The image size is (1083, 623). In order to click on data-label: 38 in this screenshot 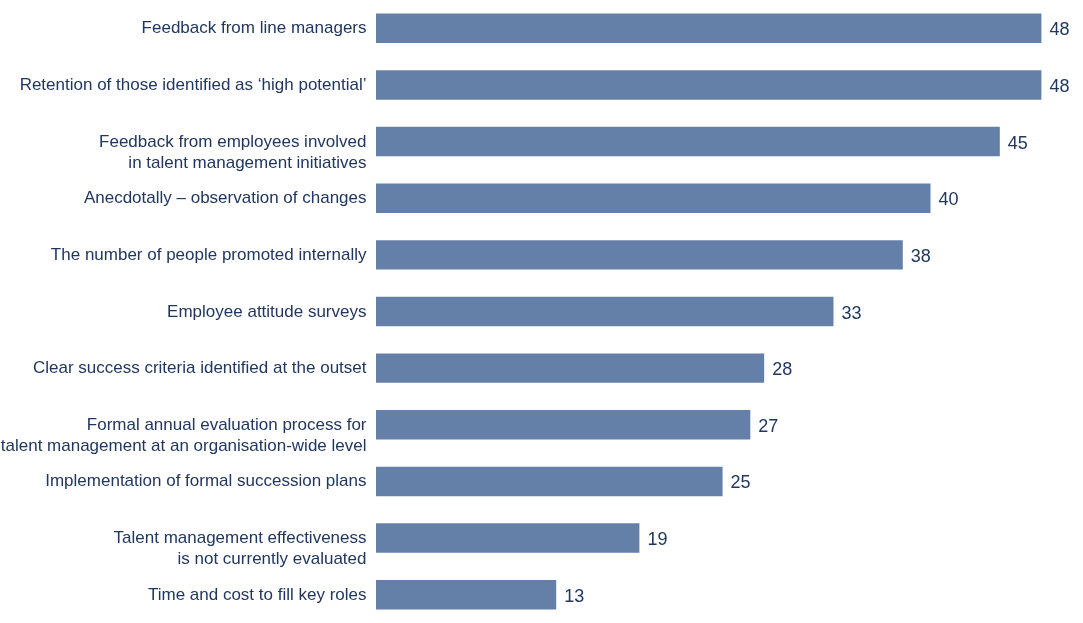, I will do `click(920, 255)`.